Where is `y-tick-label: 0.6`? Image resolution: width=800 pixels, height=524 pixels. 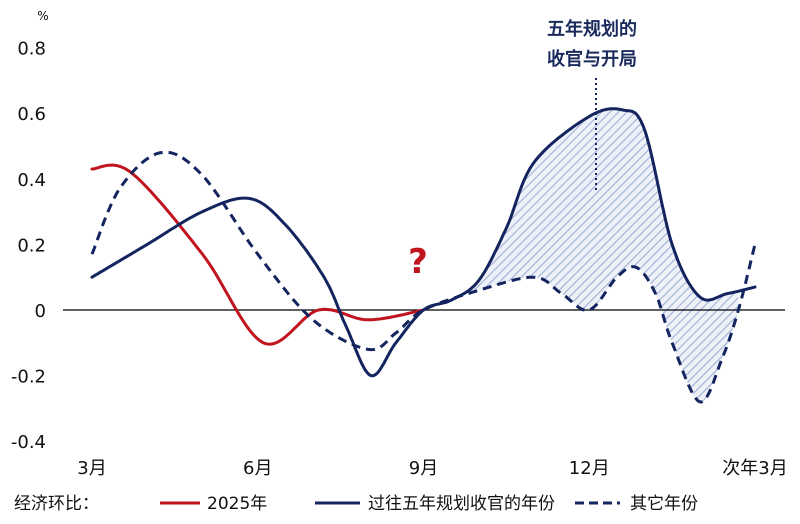 y-tick-label: 0.6 is located at coordinates (31, 114).